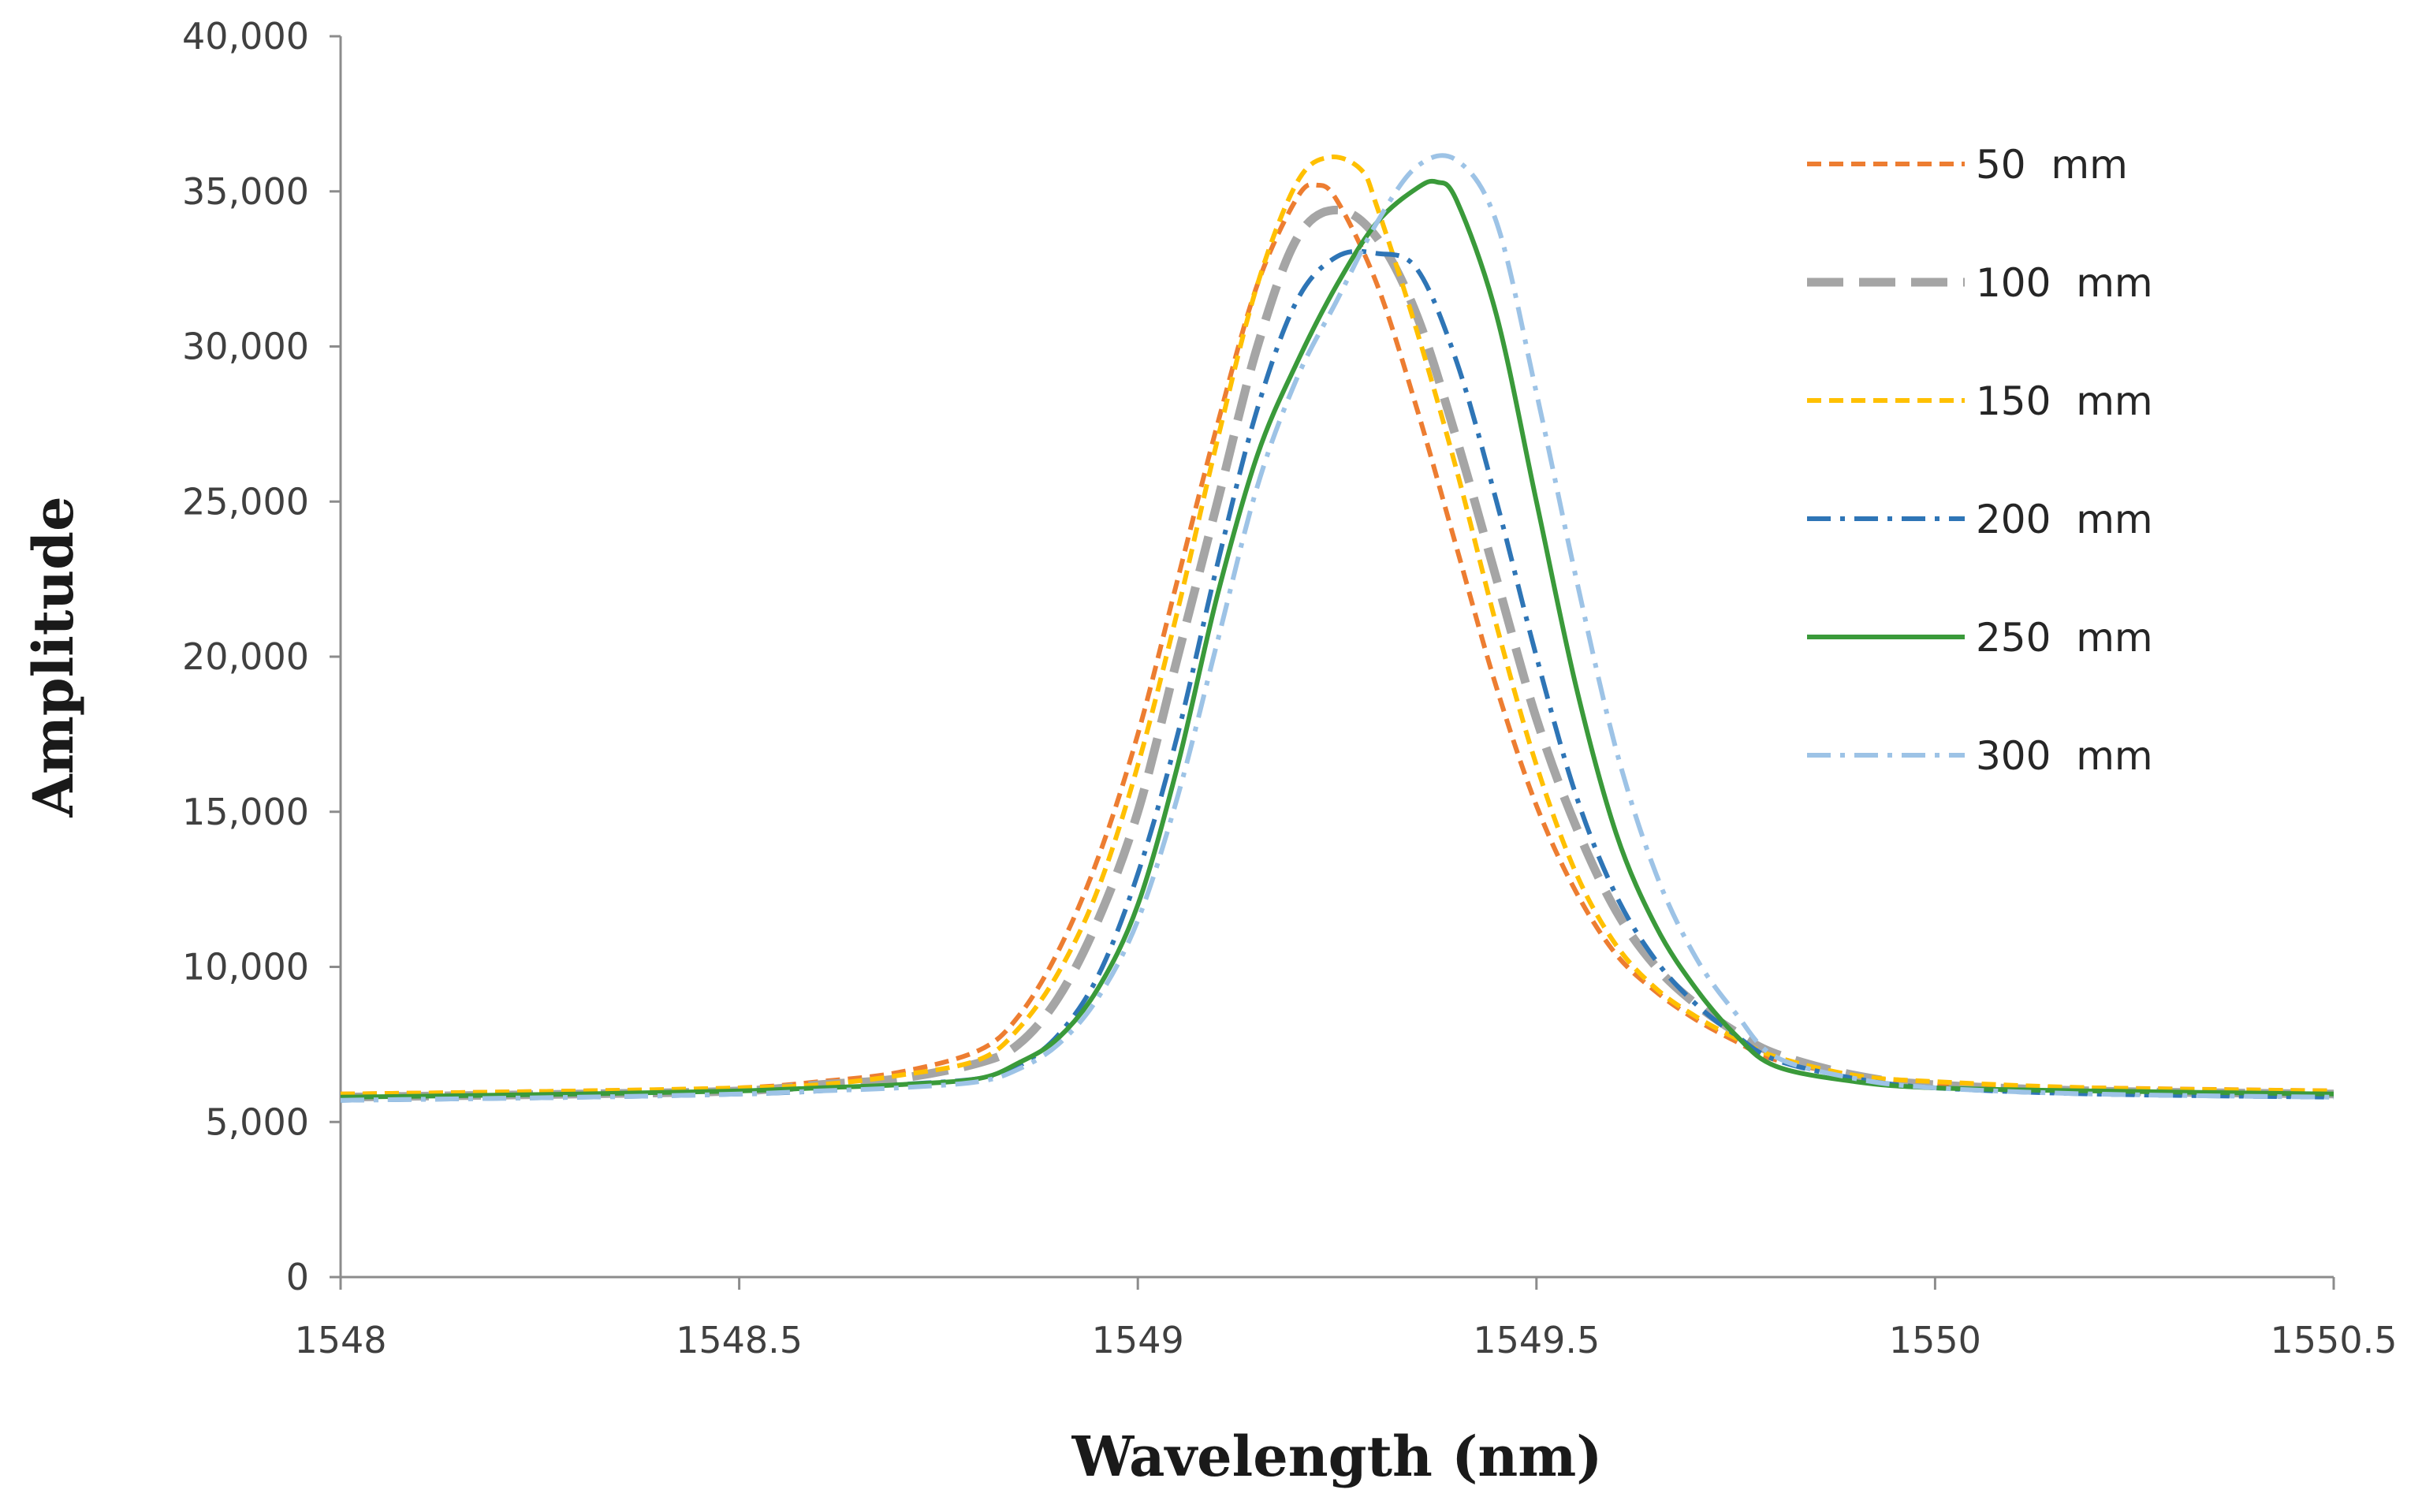 Image resolution: width=2422 pixels, height=1512 pixels. I want to click on y-tick-label: 30,000, so click(245, 347).